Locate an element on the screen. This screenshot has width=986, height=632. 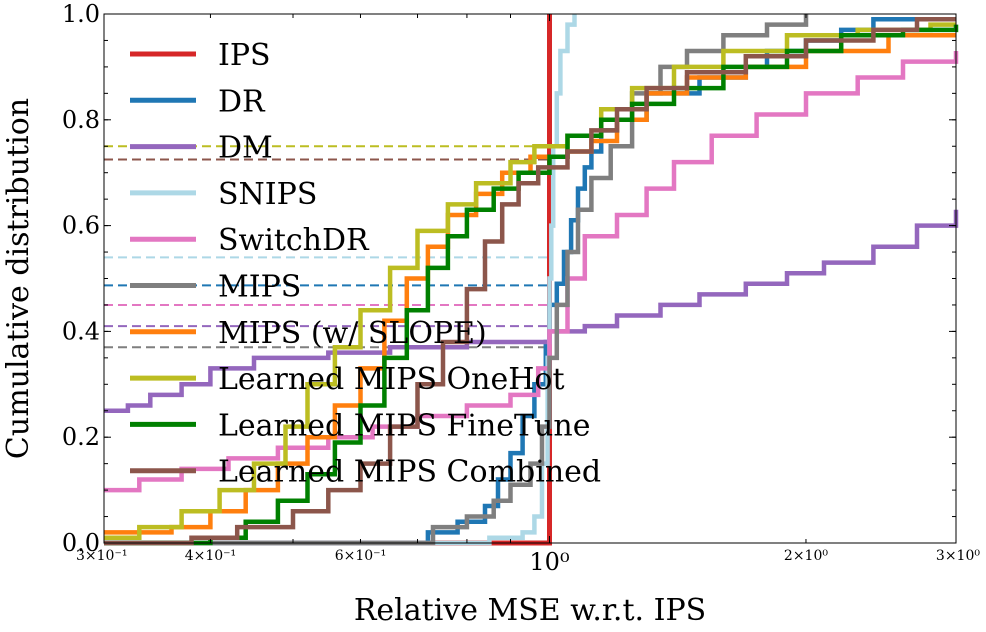
x-tick-label: 6×10⁻¹ is located at coordinates (360, 556).